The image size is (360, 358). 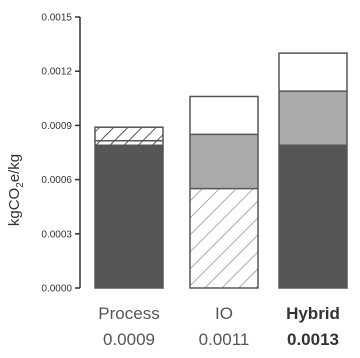 What do you see at coordinates (56, 72) in the screenshot?
I see `y-tick-label: 0.0012` at bounding box center [56, 72].